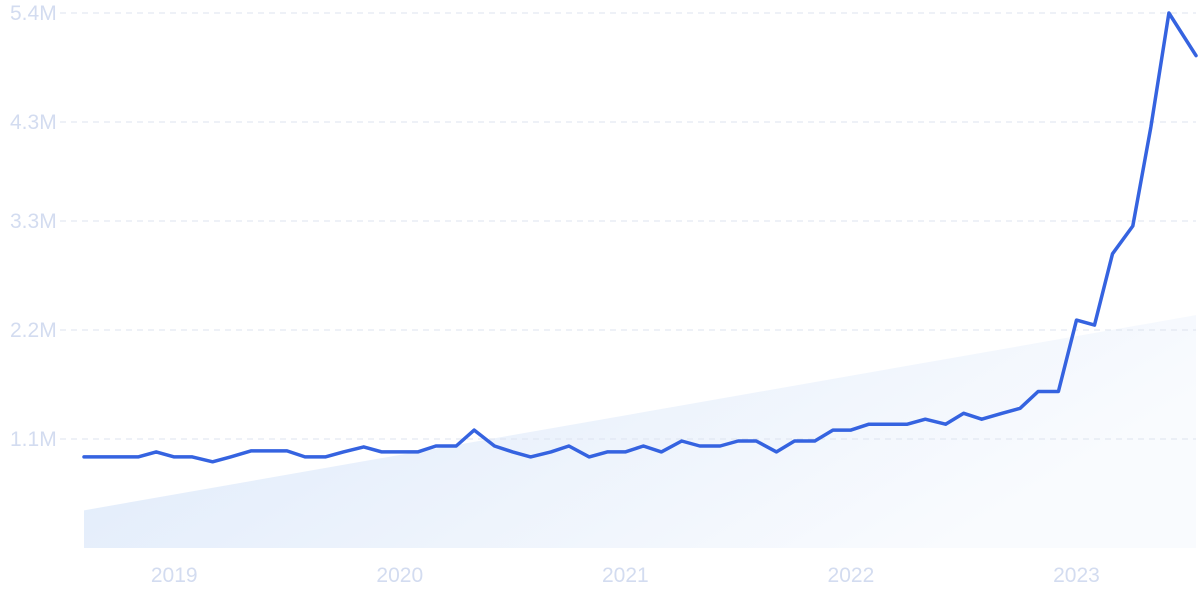 The width and height of the screenshot is (1200, 600). What do you see at coordinates (1076, 575) in the screenshot?
I see `x-tick-label: 2023` at bounding box center [1076, 575].